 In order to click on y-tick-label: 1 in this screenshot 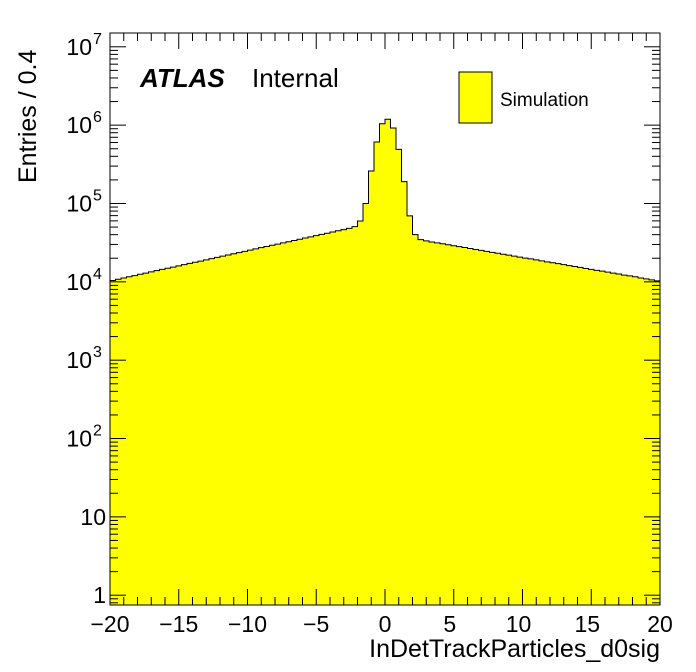, I will do `click(99, 595)`.